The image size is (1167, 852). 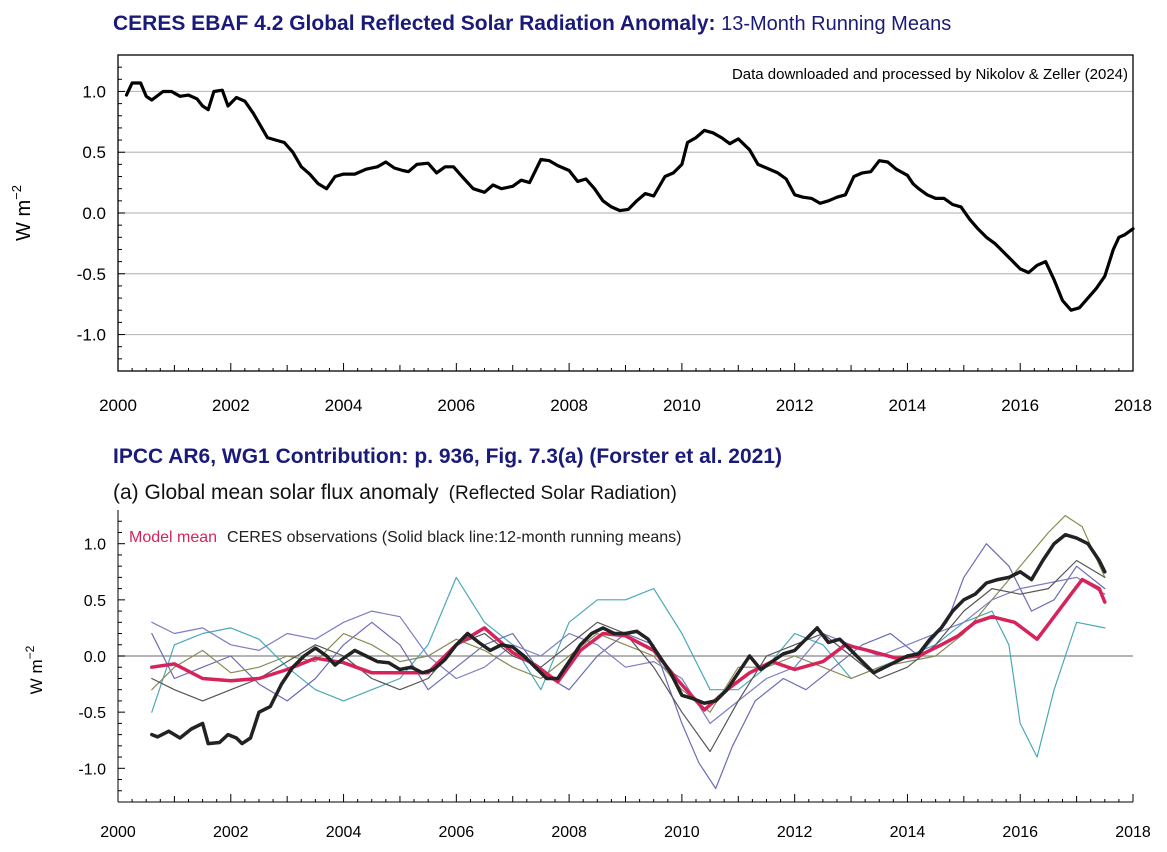 I want to click on bottom-ylabel: W m−2, so click(x=34, y=669).